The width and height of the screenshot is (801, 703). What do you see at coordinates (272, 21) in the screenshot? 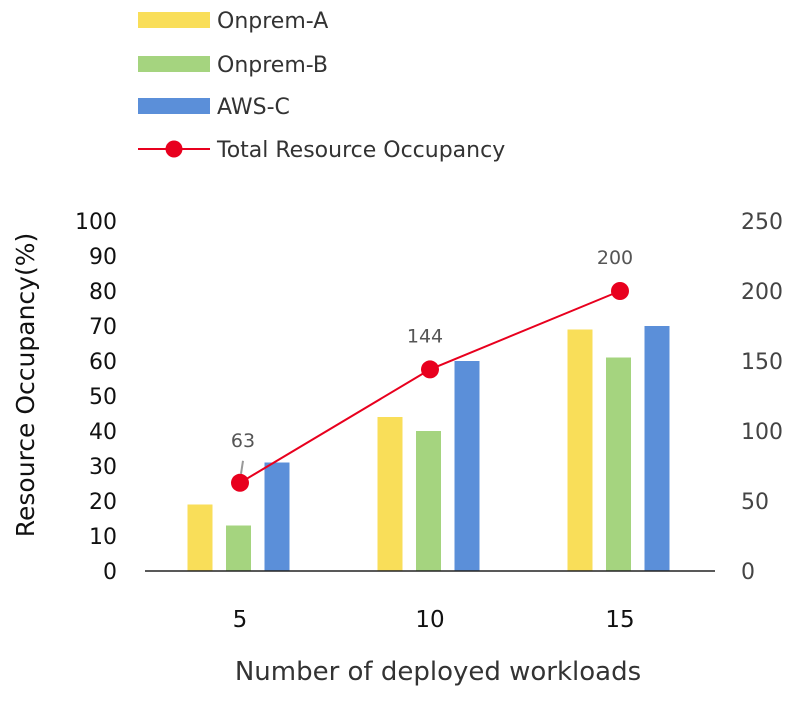
I see `legend-label: Onprem-A` at bounding box center [272, 21].